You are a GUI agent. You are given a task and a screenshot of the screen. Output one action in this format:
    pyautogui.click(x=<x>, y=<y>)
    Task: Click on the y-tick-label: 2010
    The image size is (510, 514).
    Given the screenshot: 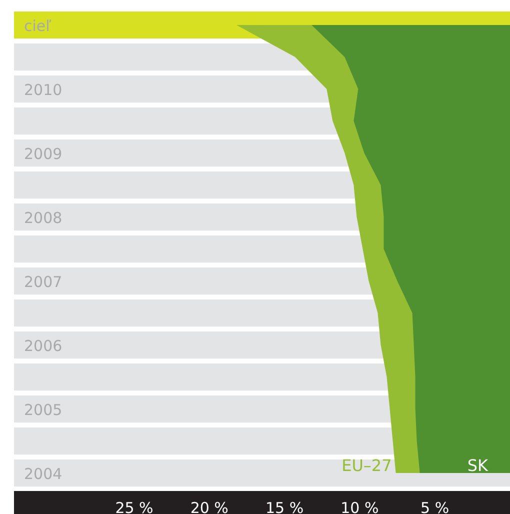 What is the action you would take?
    pyautogui.click(x=43, y=90)
    